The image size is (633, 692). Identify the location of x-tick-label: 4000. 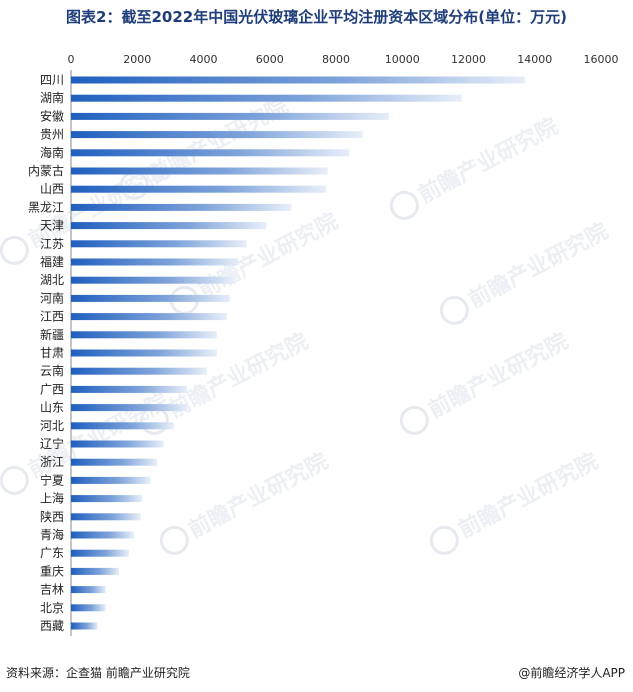
(204, 59).